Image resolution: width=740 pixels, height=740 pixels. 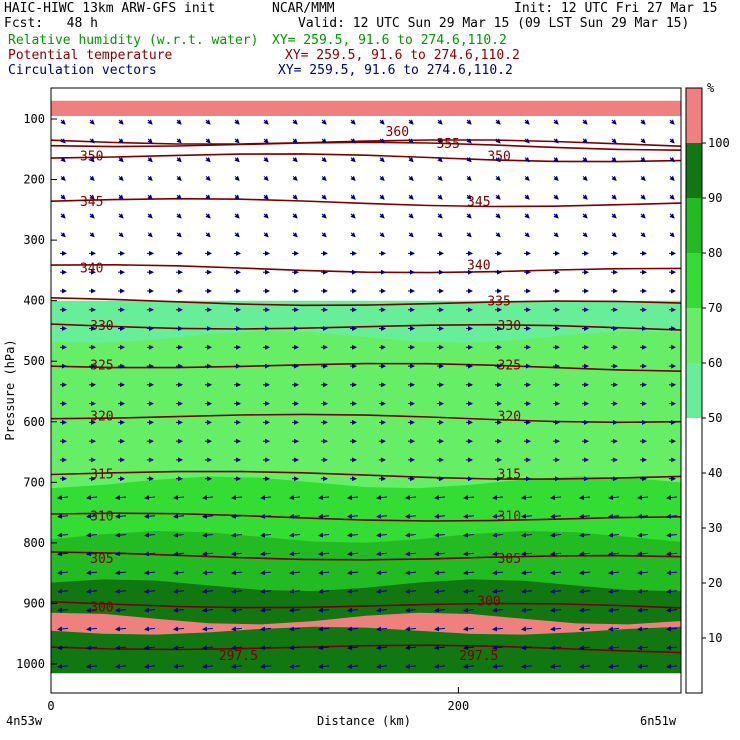 I want to click on theta-label: 305, so click(x=101, y=559).